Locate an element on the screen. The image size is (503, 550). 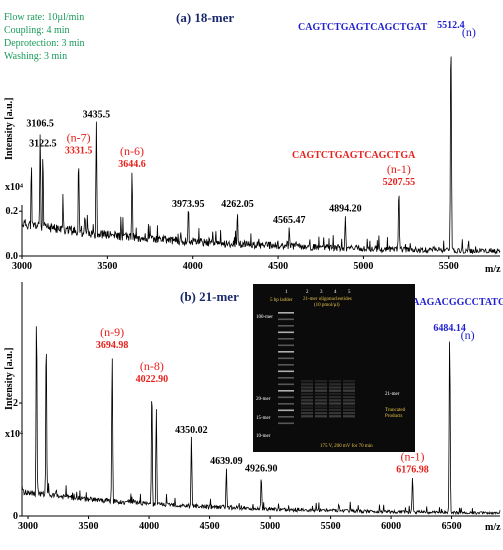
panel-a-sequence-n: CAGTCTGAGTCAGCTGAT is located at coordinates (363, 27).